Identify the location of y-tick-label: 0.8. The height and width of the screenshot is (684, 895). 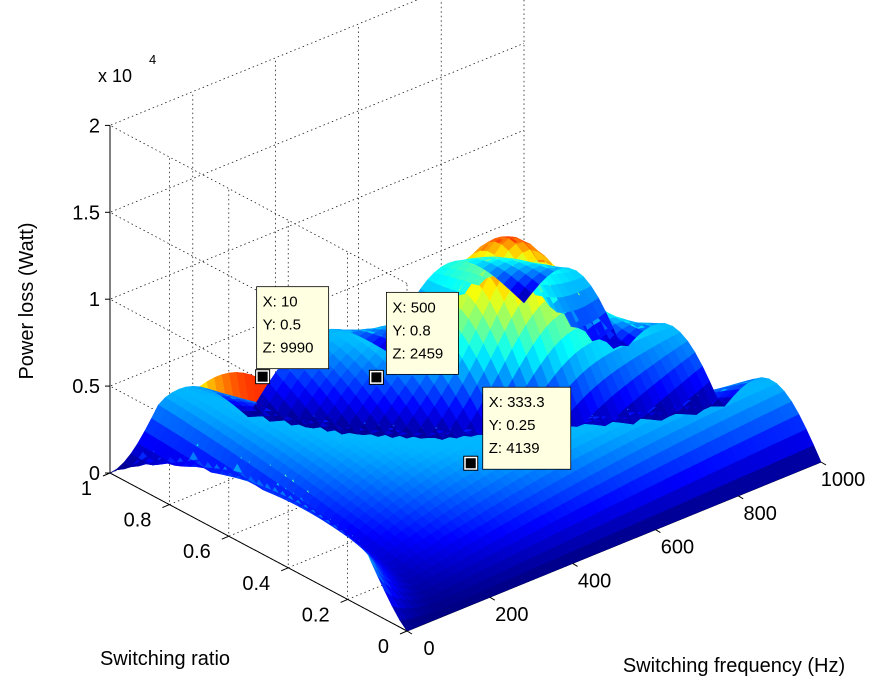
(138, 521).